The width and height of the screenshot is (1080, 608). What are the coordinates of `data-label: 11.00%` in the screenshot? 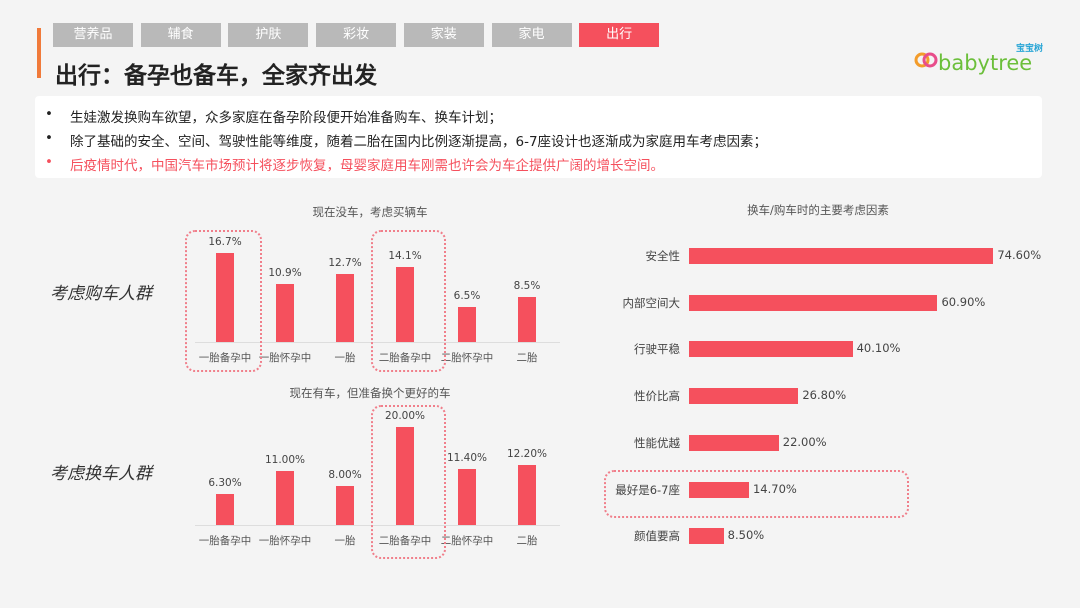 It's located at (285, 460).